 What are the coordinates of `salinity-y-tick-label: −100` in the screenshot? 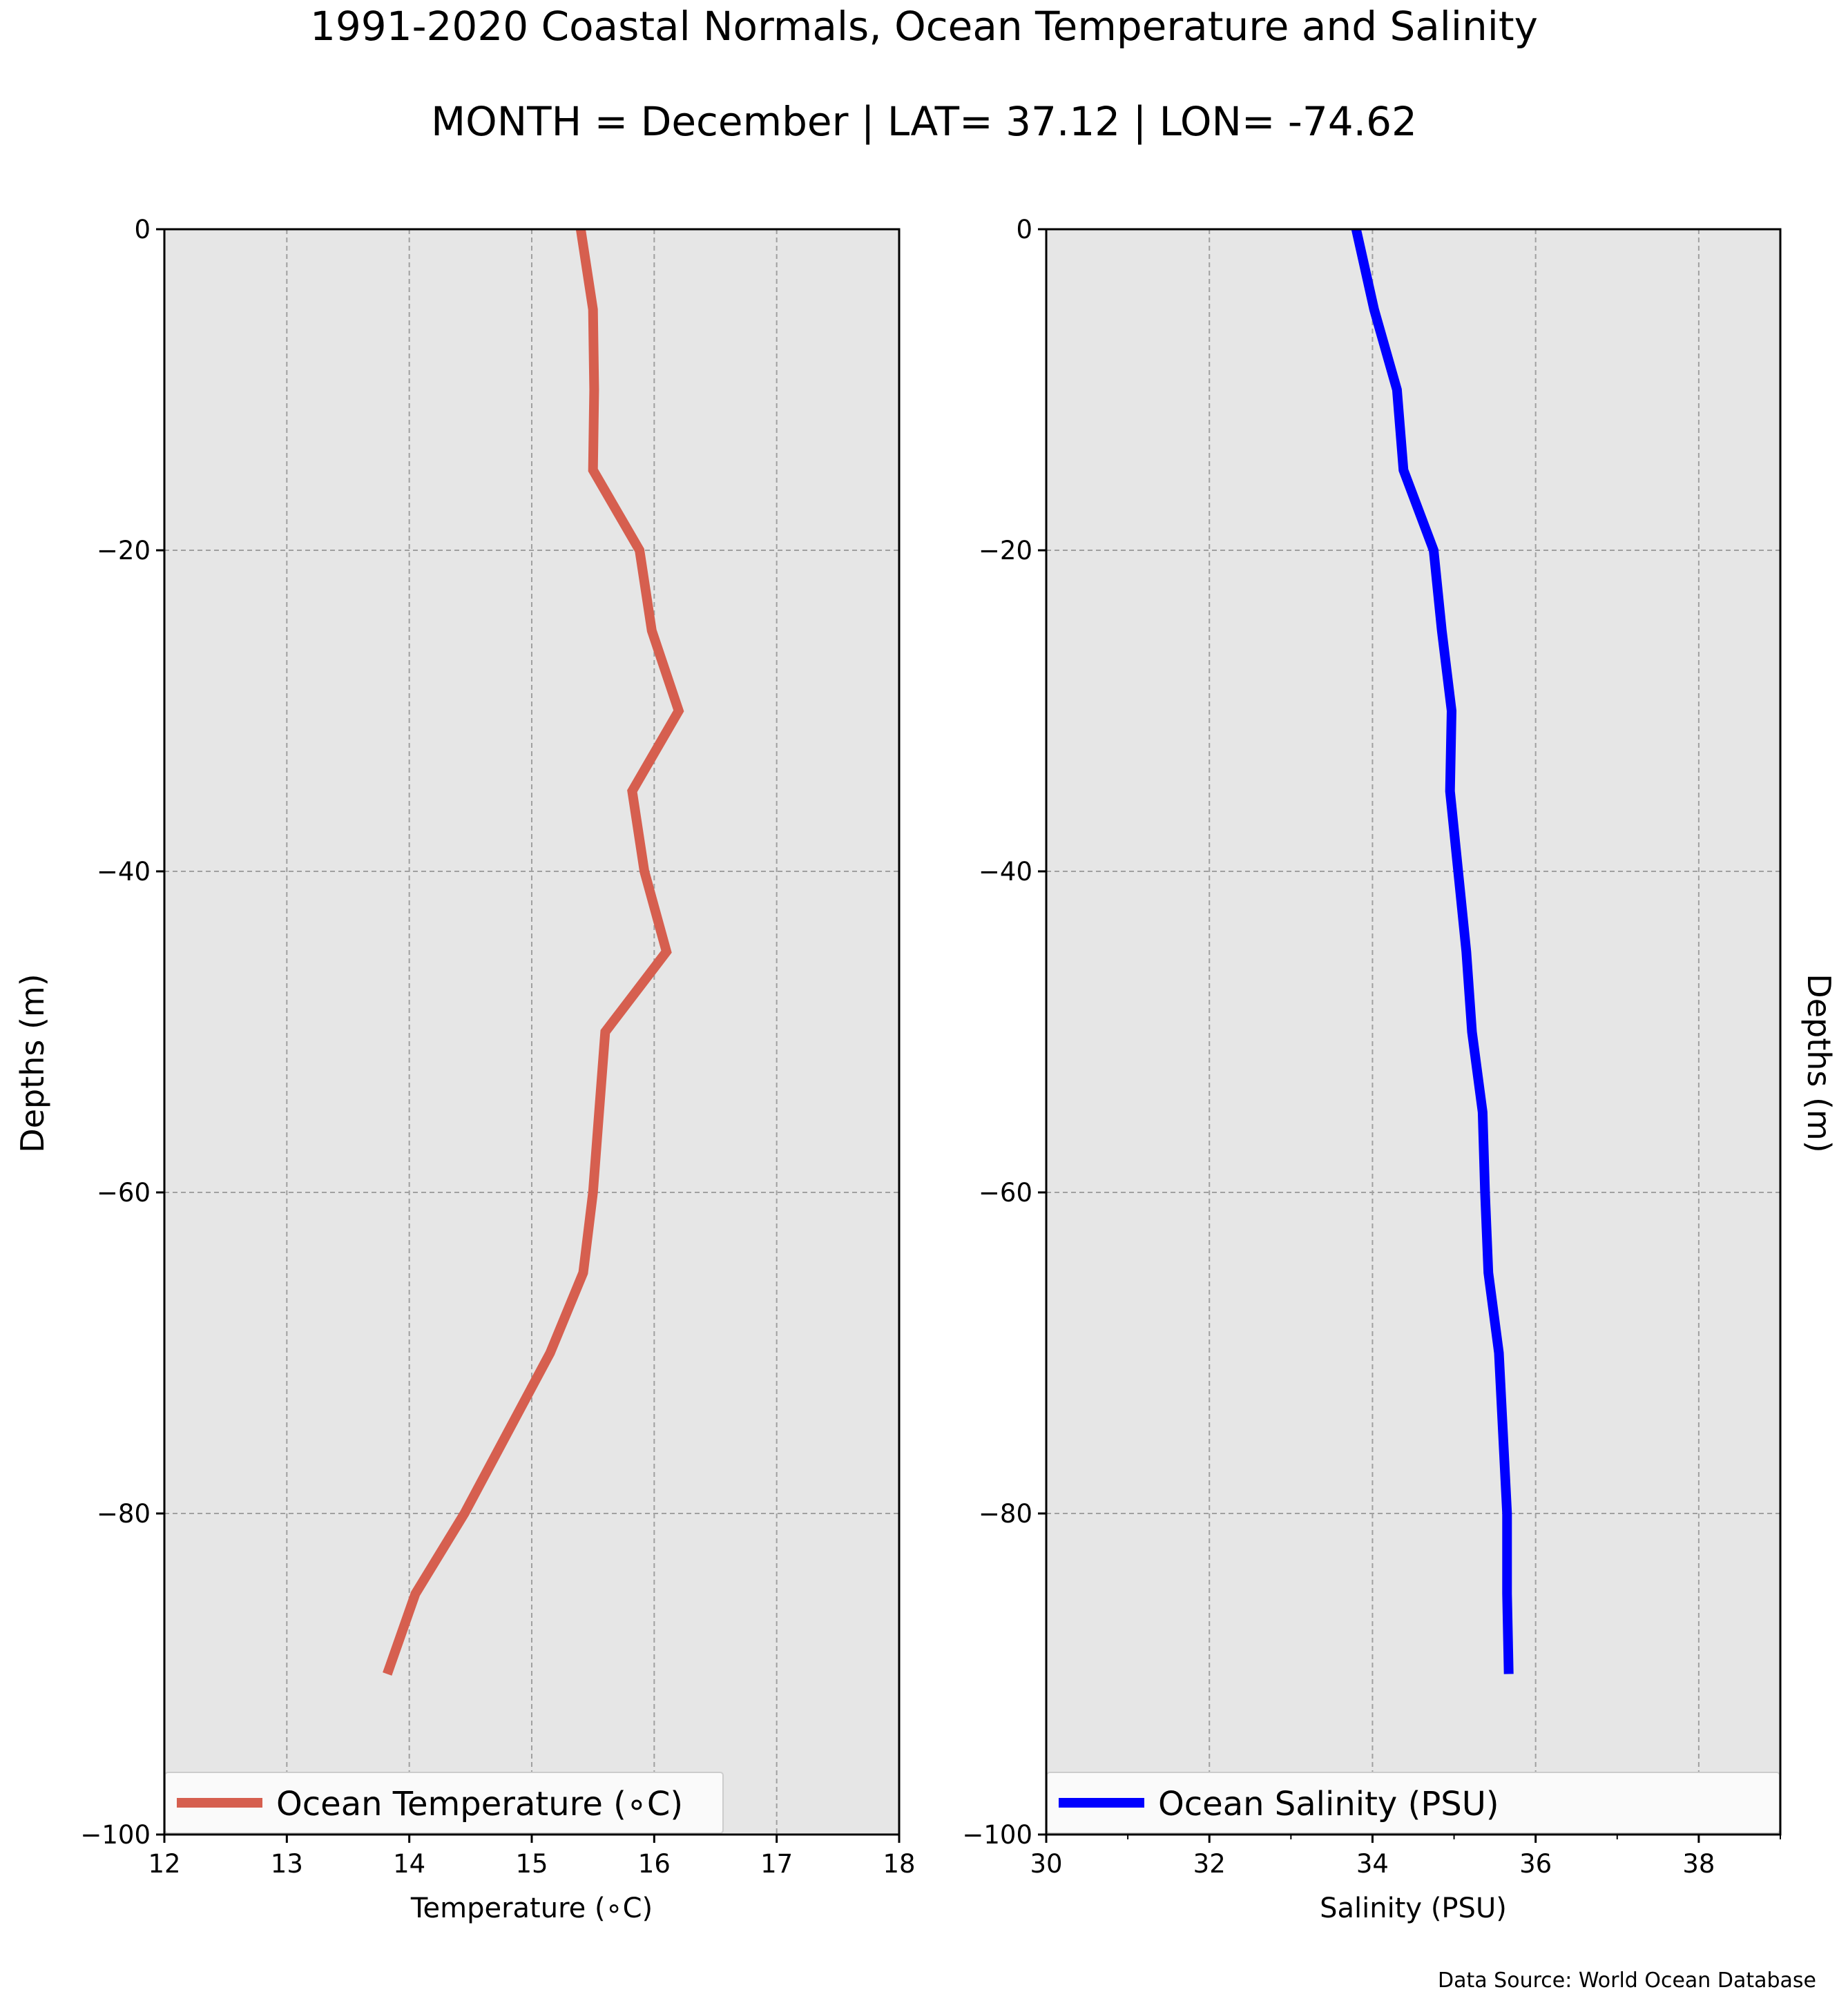 It's located at (997, 1835).